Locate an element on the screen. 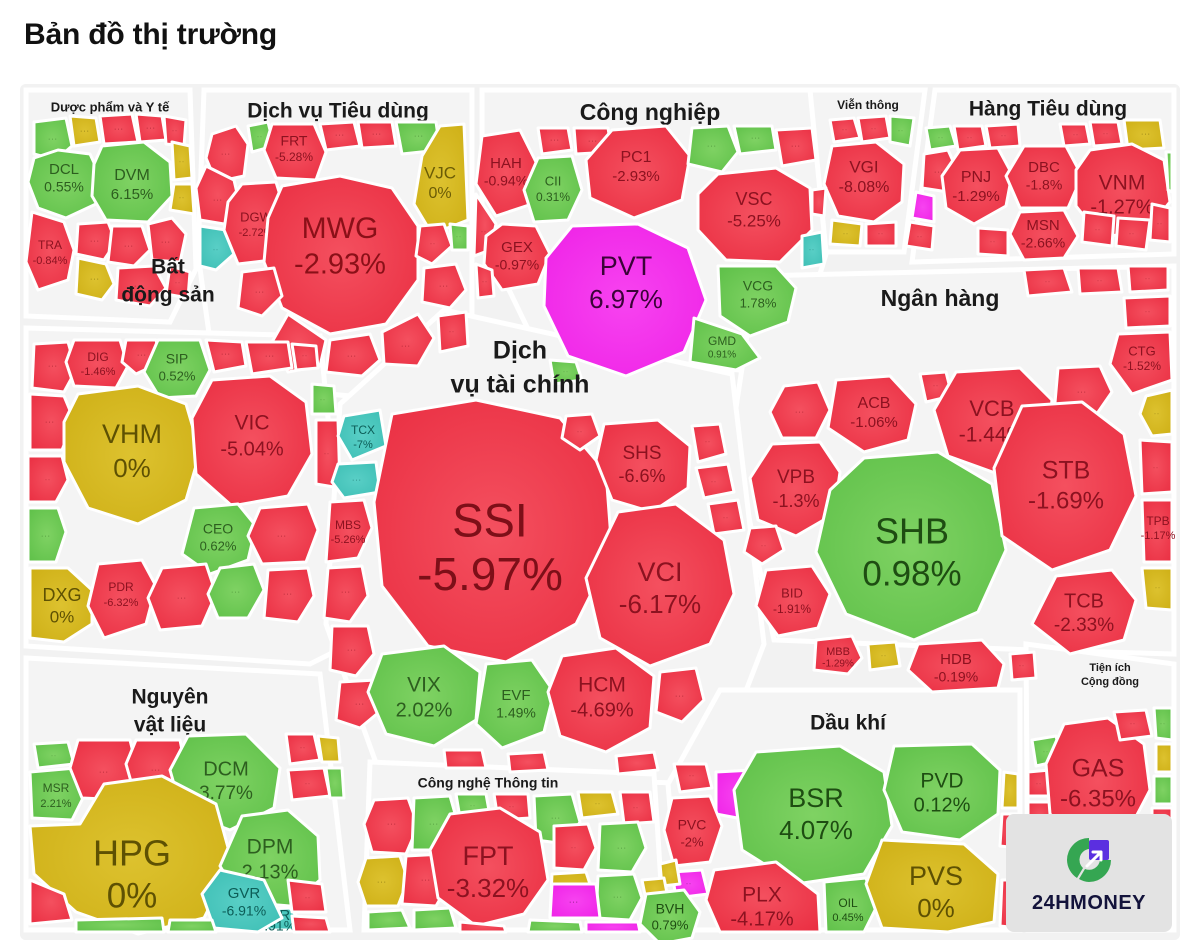  cell-DBC is located at coordinates (1044, 177).